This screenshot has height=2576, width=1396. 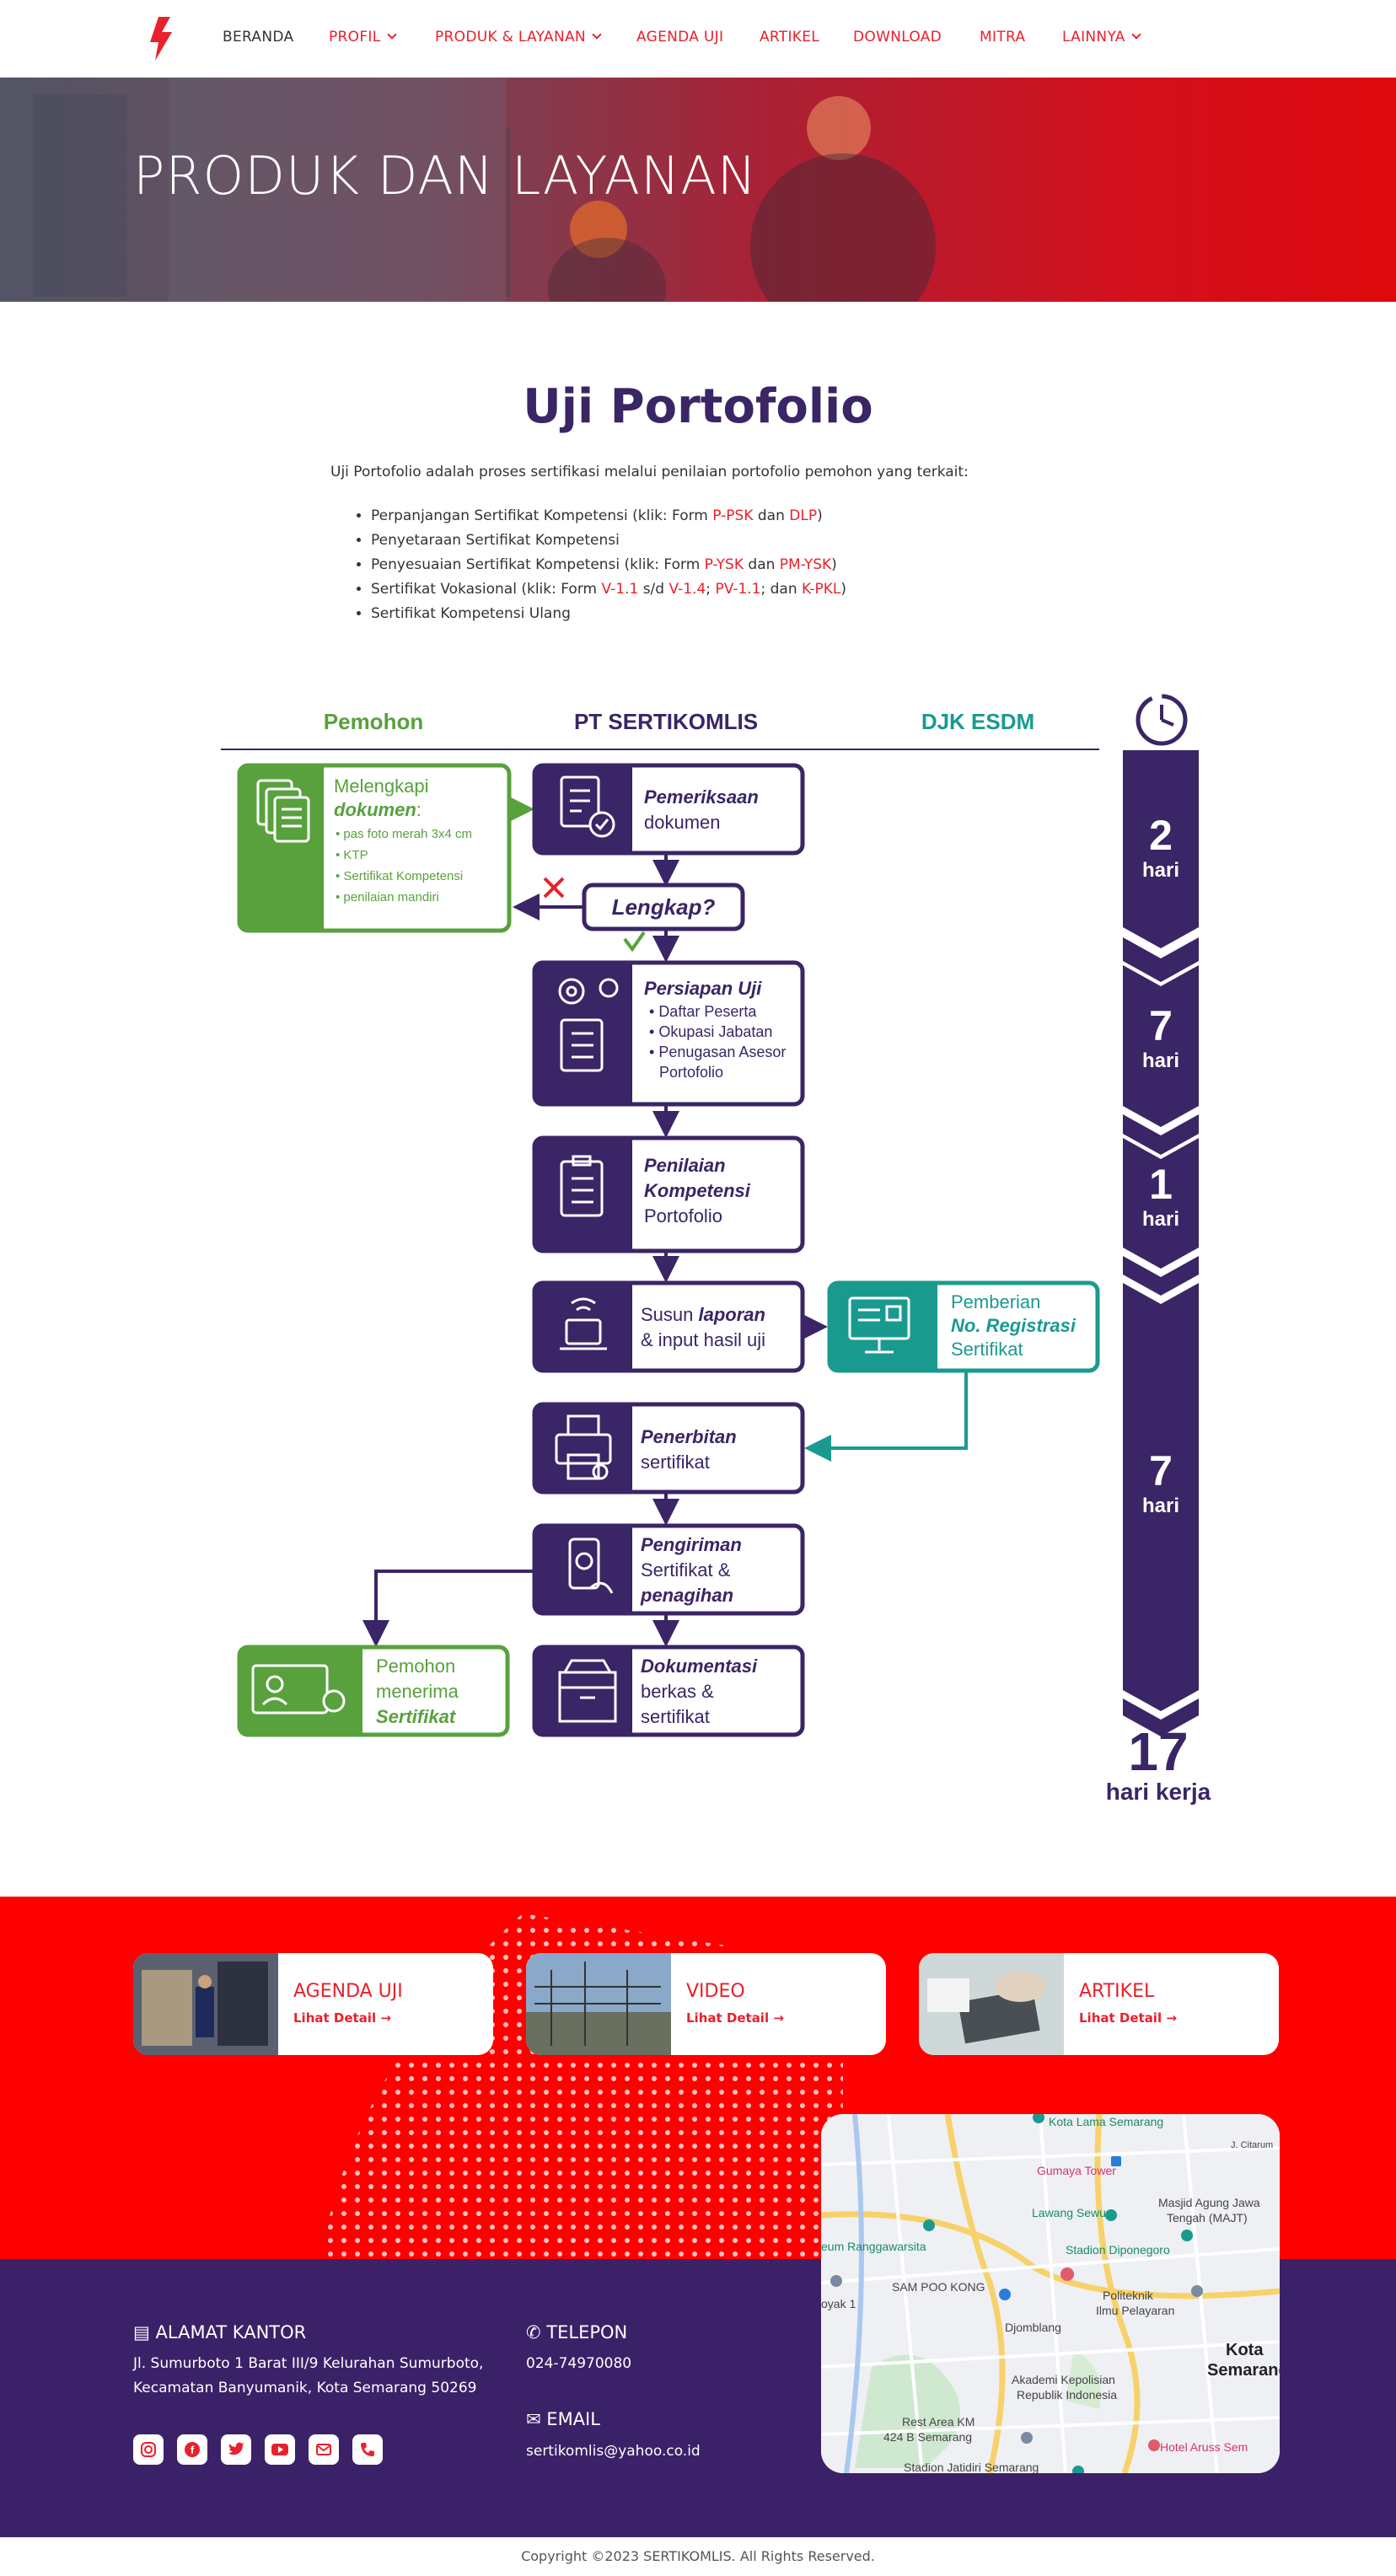 What do you see at coordinates (978, 721) in the screenshot?
I see `column-djk-esdm: DJK ESDM` at bounding box center [978, 721].